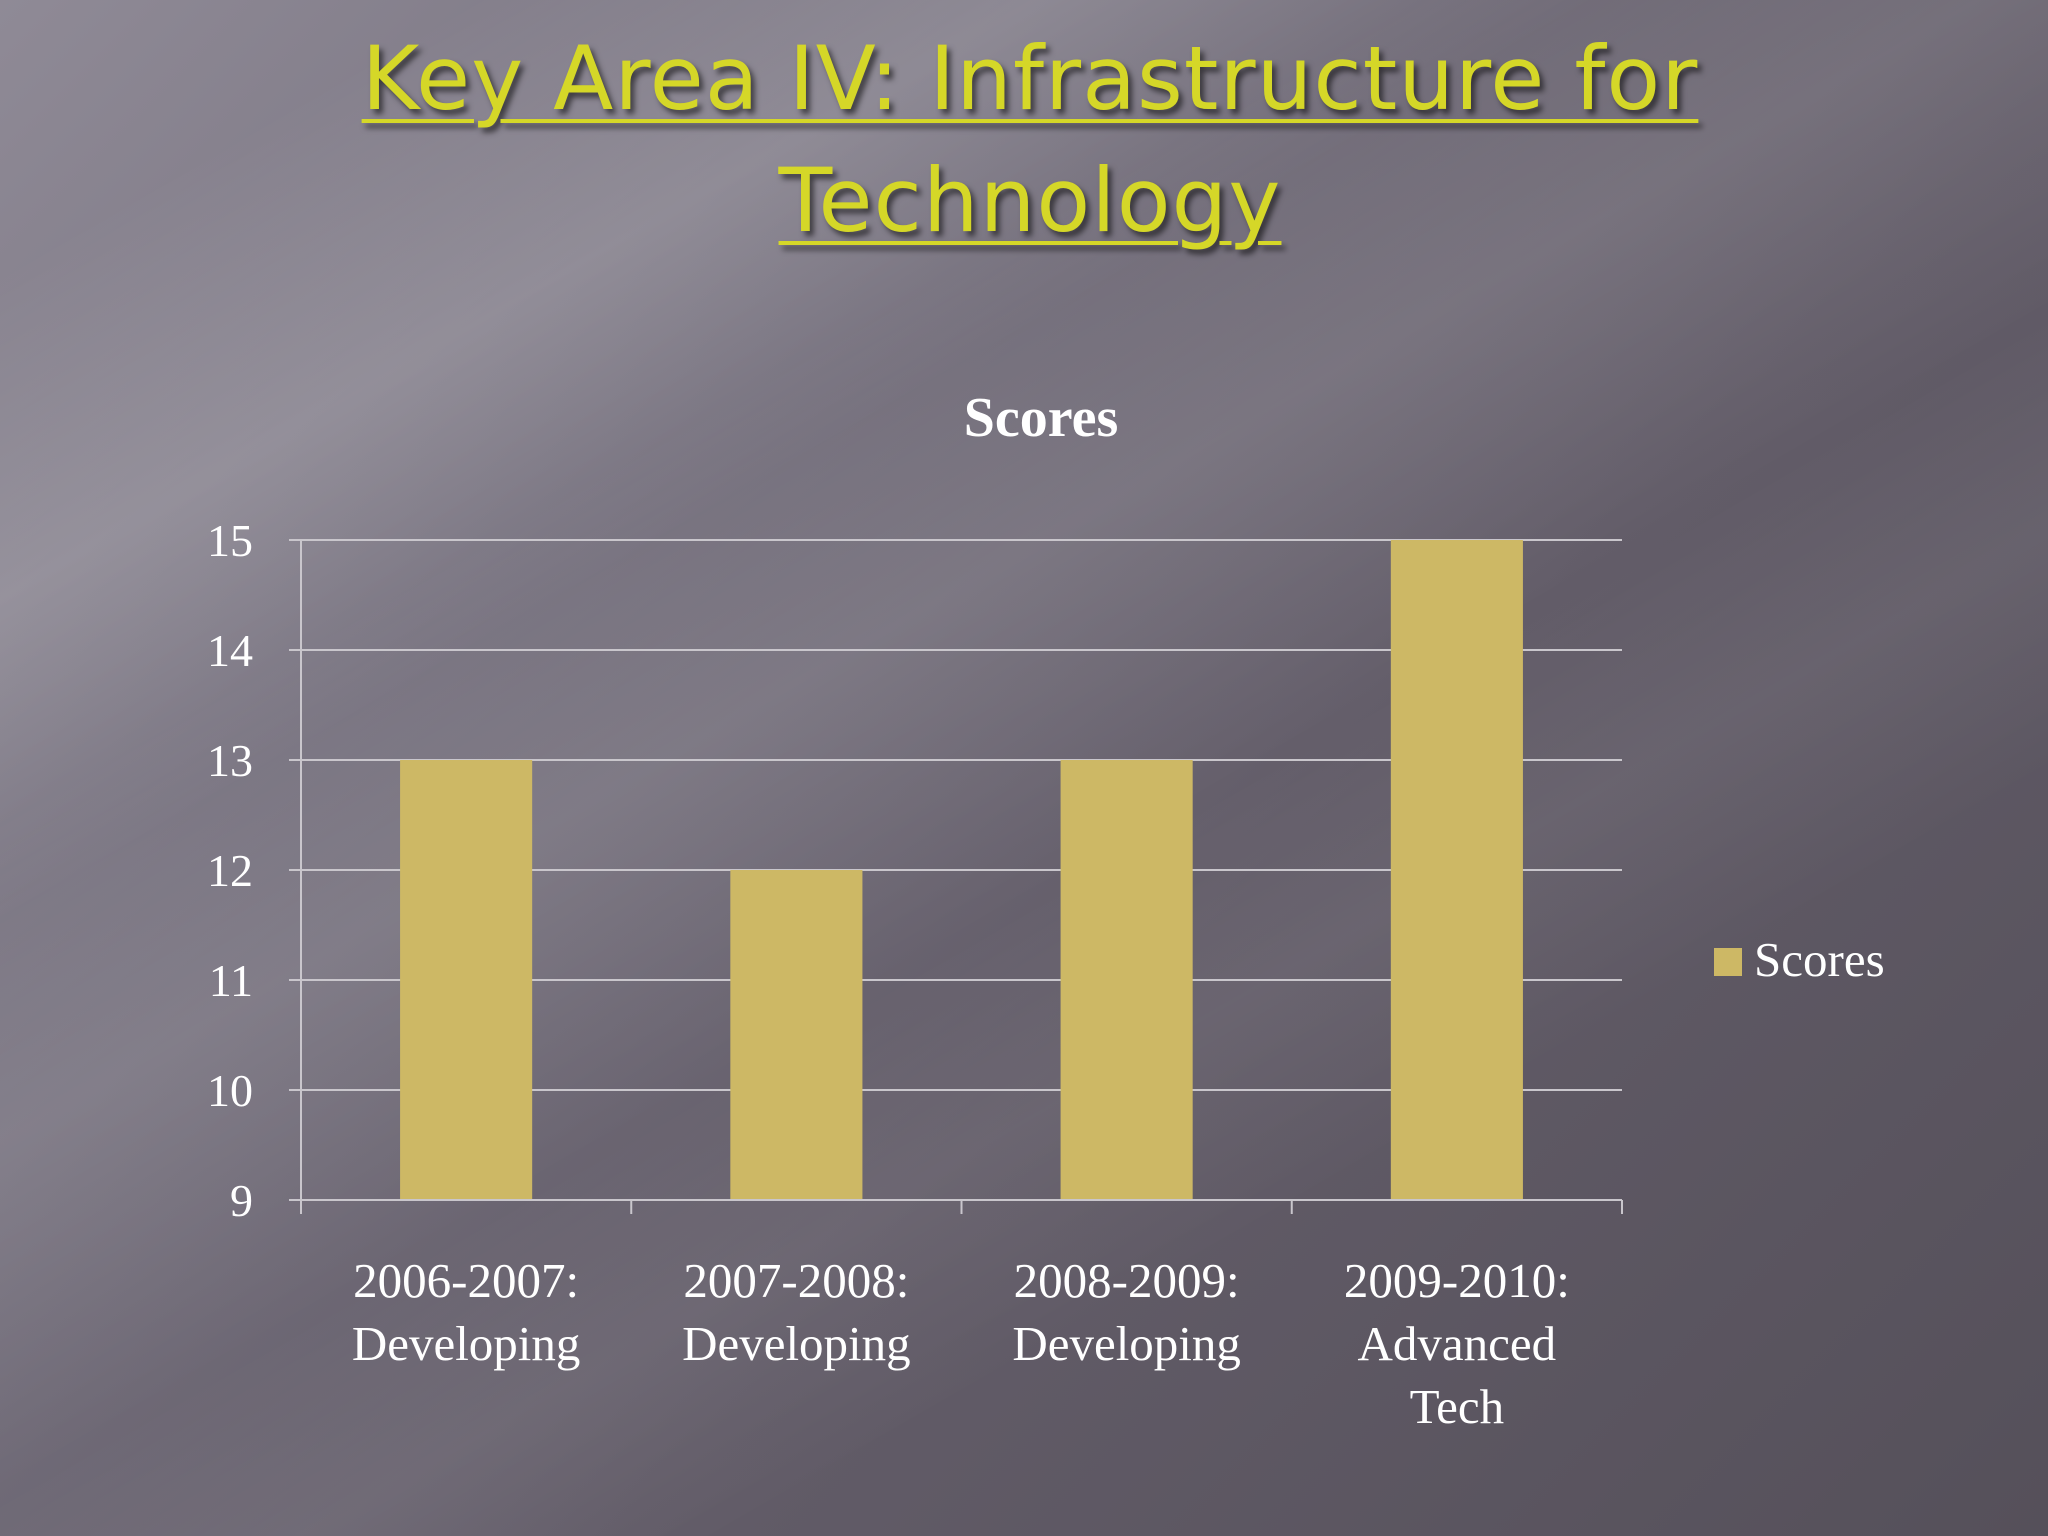 The height and width of the screenshot is (1536, 2048). I want to click on y-tick-label: 12, so click(230, 870).